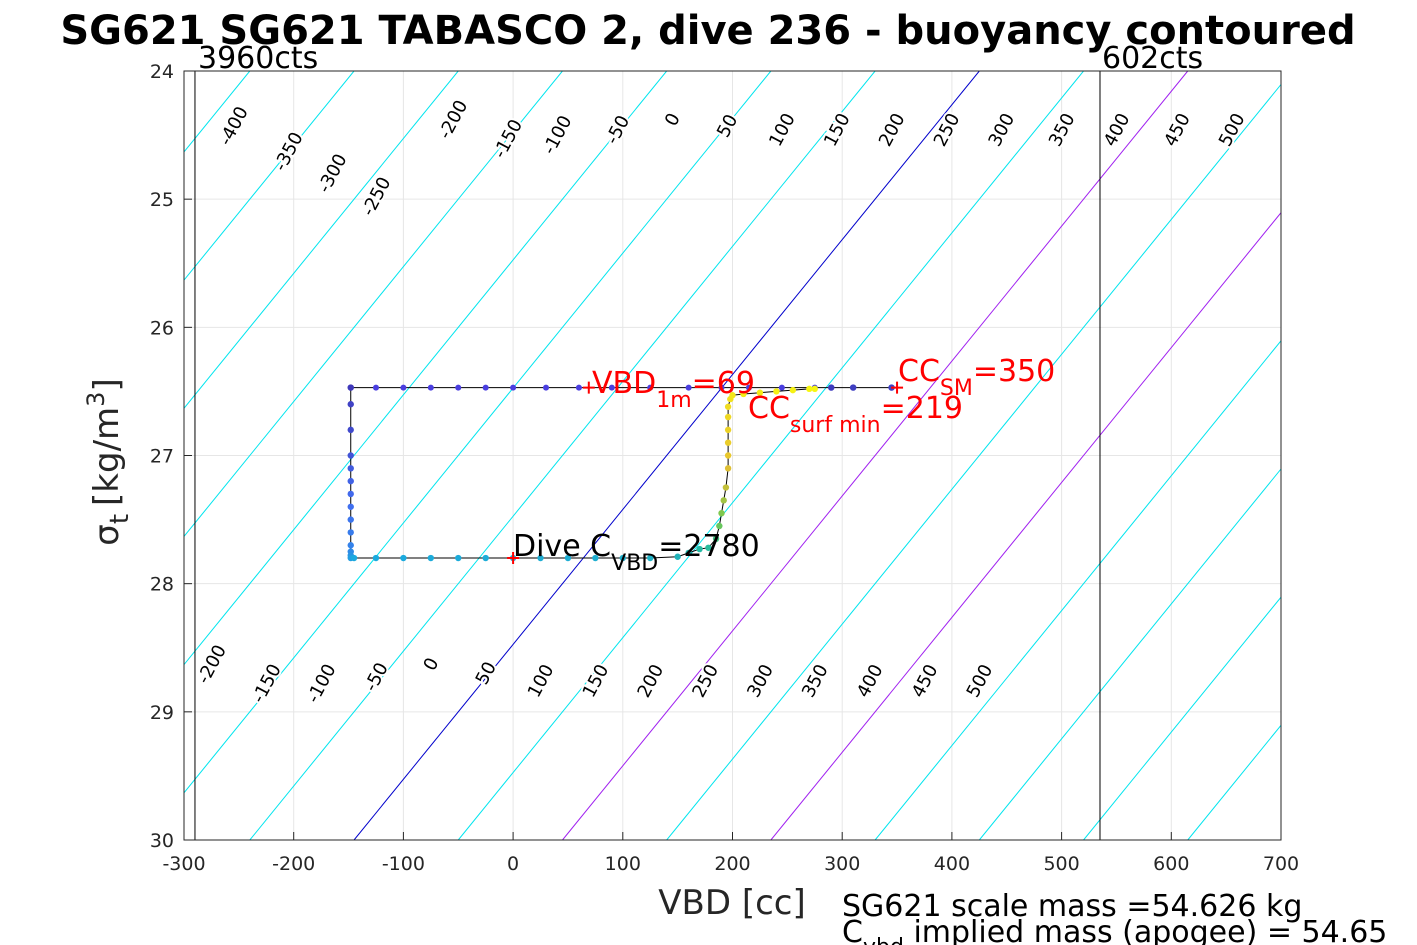  I want to click on x-tick-label: 700, so click(1281, 864).